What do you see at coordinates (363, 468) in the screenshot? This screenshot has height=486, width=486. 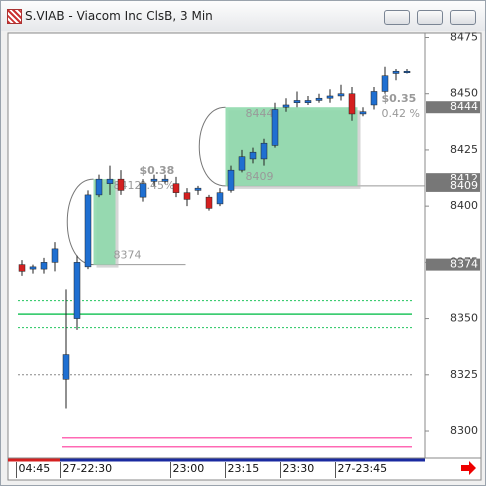 I see `x-tick-label: 27-23:45` at bounding box center [363, 468].